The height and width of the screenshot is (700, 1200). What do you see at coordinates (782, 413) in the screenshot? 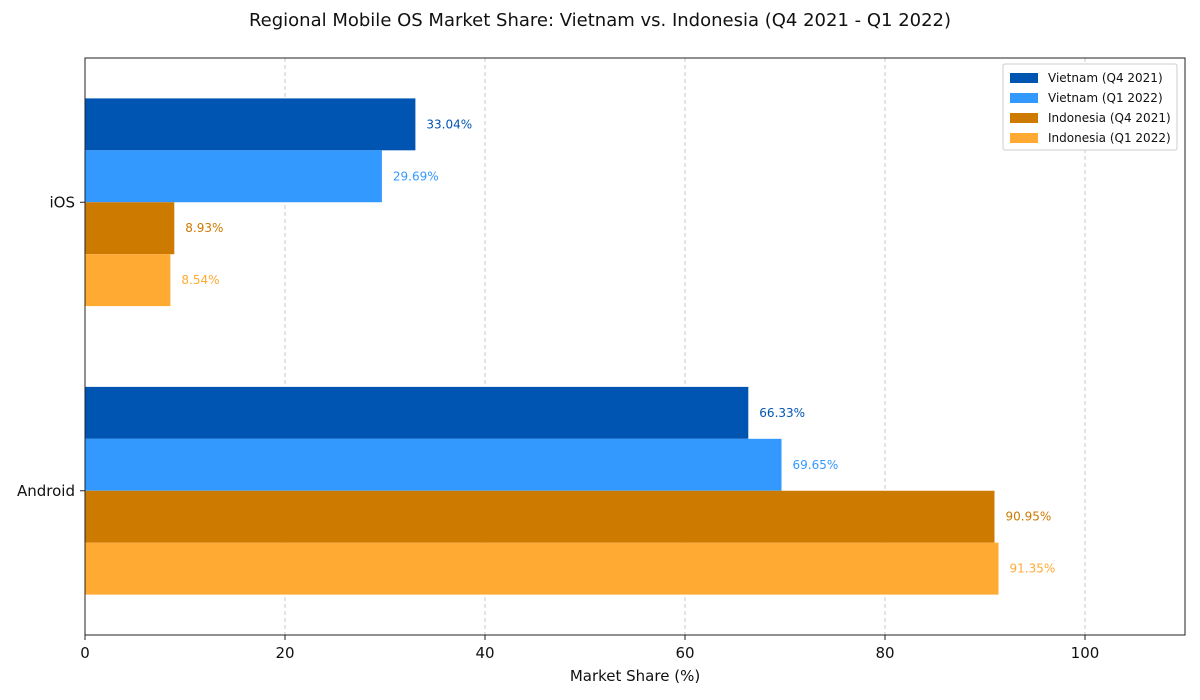
I see `bar-value-label: 66.33%` at bounding box center [782, 413].